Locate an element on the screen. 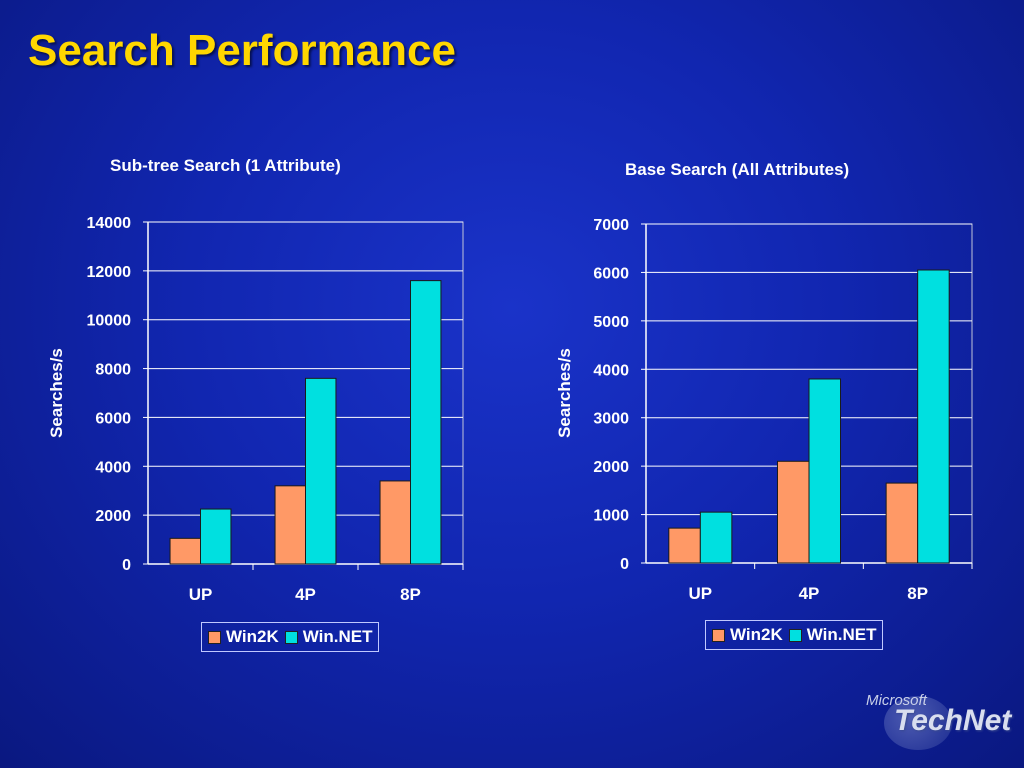 The image size is (1024, 768). y-tick-label: 10000 is located at coordinates (109, 321).